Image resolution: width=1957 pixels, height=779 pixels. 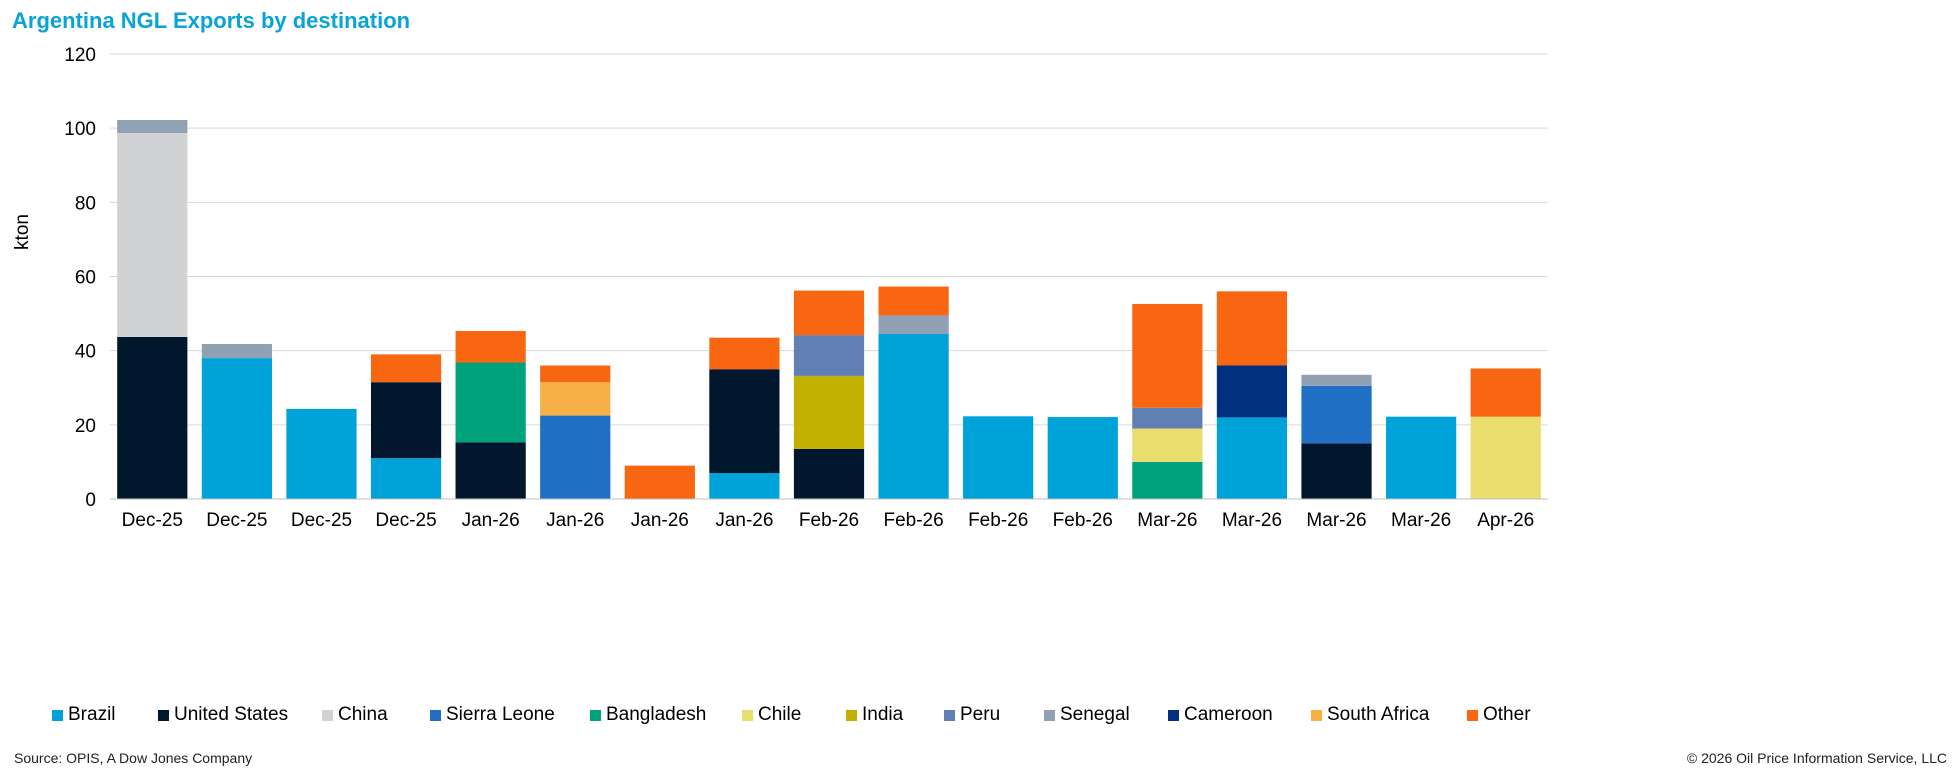 I want to click on legend-item: China, so click(x=355, y=715).